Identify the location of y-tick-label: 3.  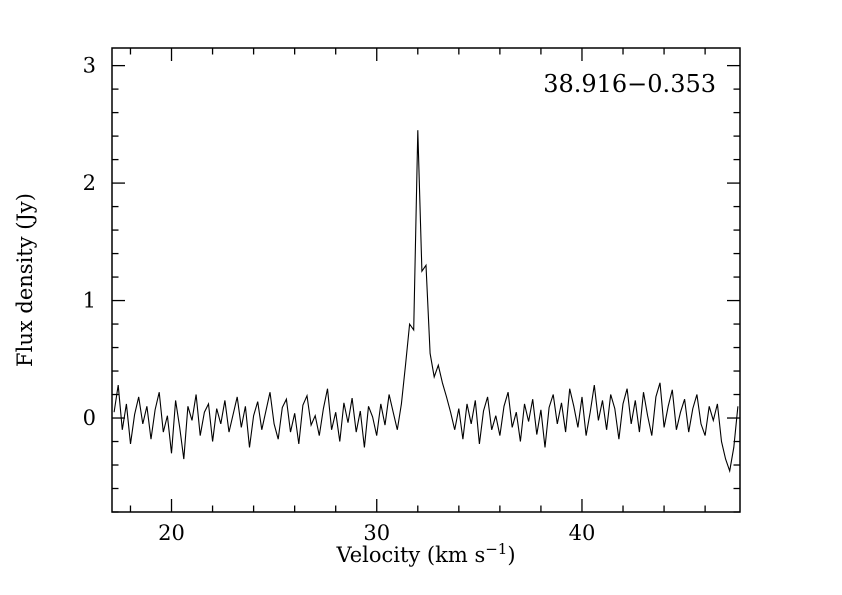
(89, 66).